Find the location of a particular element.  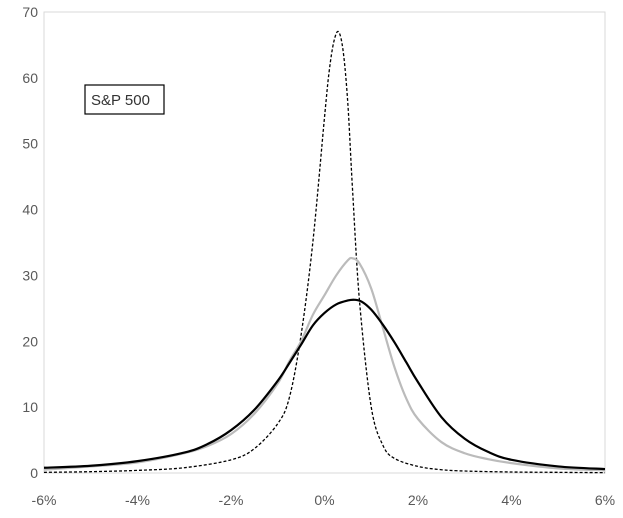

x-axis: -6% -4% -2% 0% 2% 4% 6% is located at coordinates (324, 500).